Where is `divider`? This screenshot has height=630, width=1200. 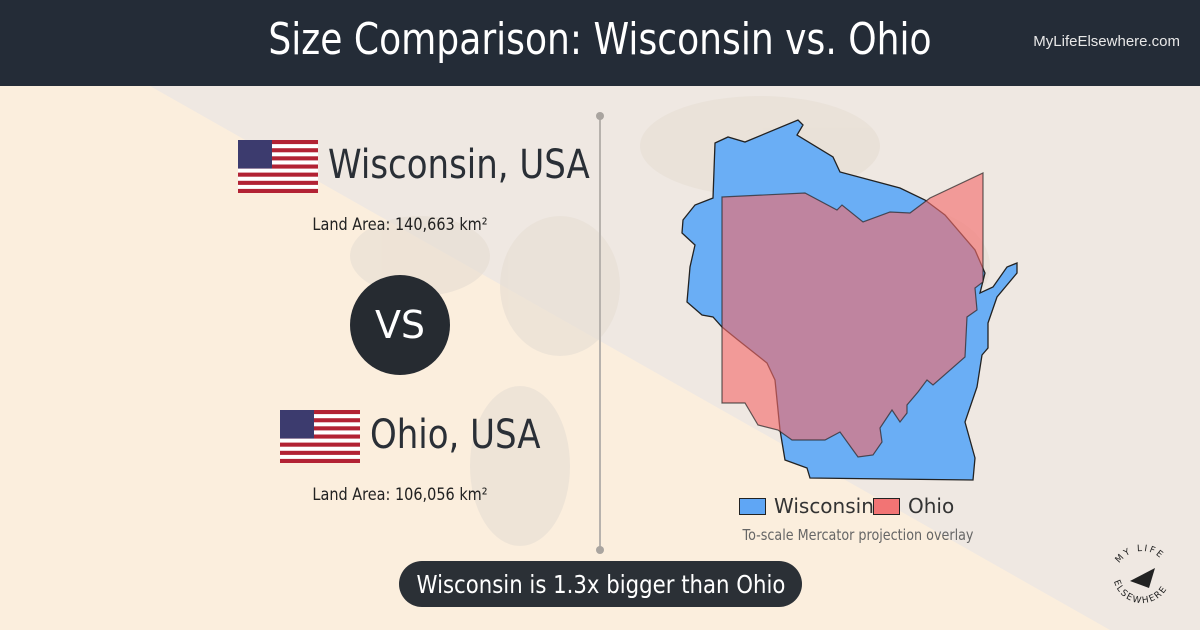
divider is located at coordinates (600, 333).